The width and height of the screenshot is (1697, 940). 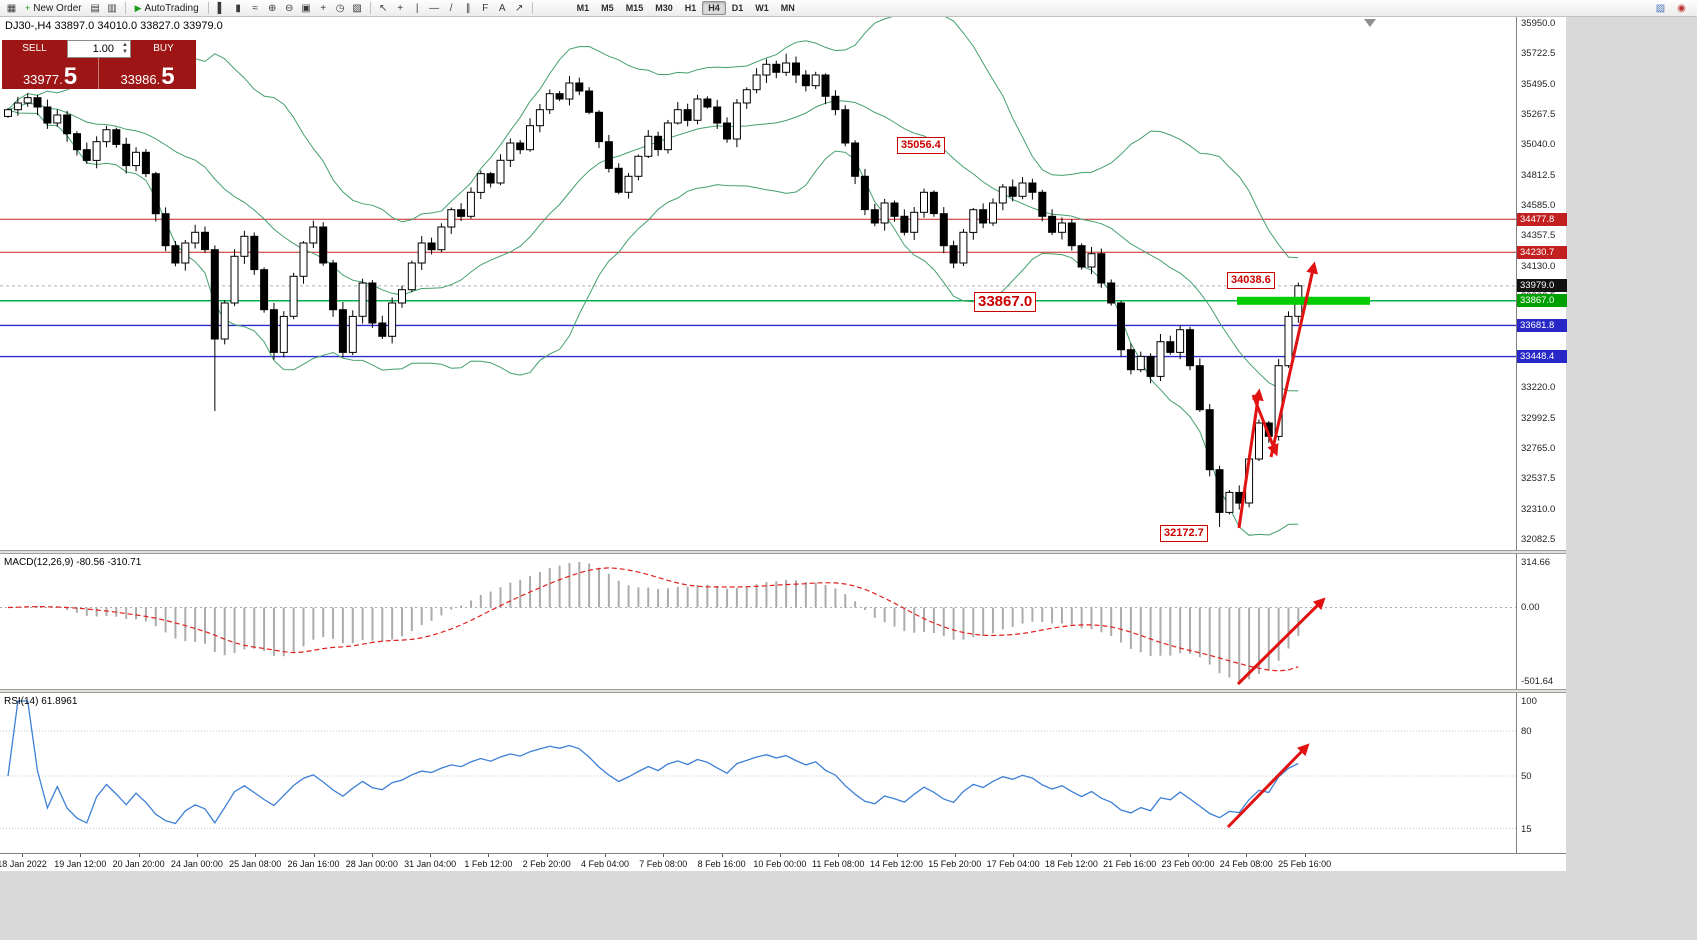 What do you see at coordinates (147, 73) in the screenshot?
I see `buy-price: 33986. 5` at bounding box center [147, 73].